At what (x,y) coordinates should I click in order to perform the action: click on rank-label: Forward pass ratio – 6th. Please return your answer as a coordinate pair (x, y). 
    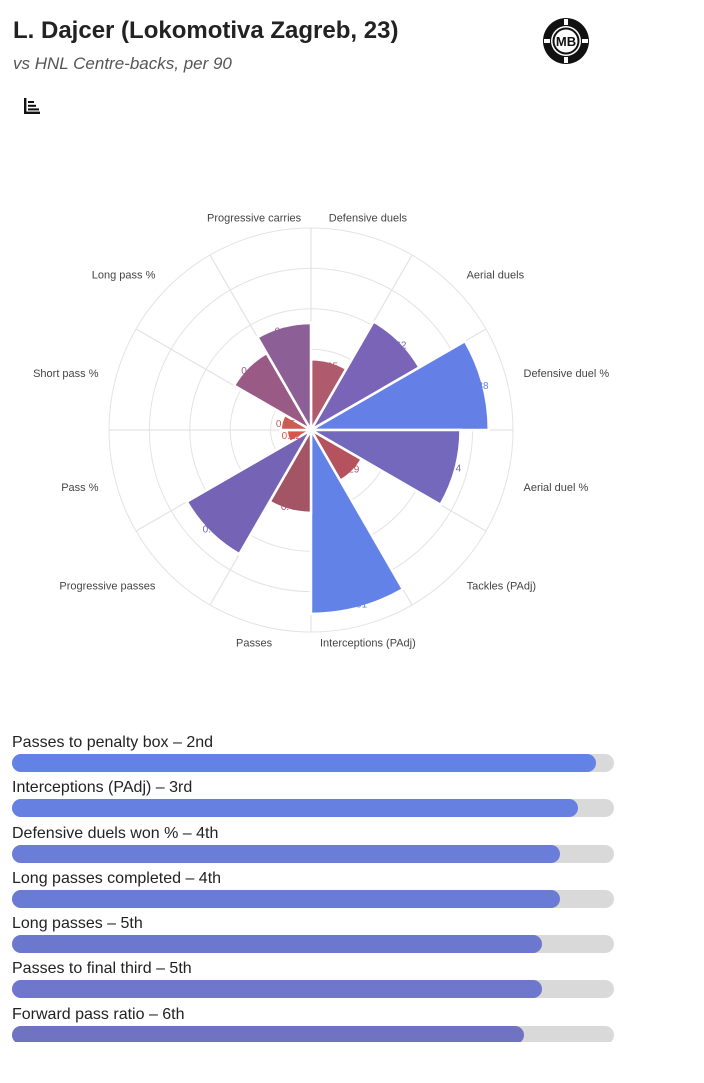
    Looking at the image, I should click on (98, 1014).